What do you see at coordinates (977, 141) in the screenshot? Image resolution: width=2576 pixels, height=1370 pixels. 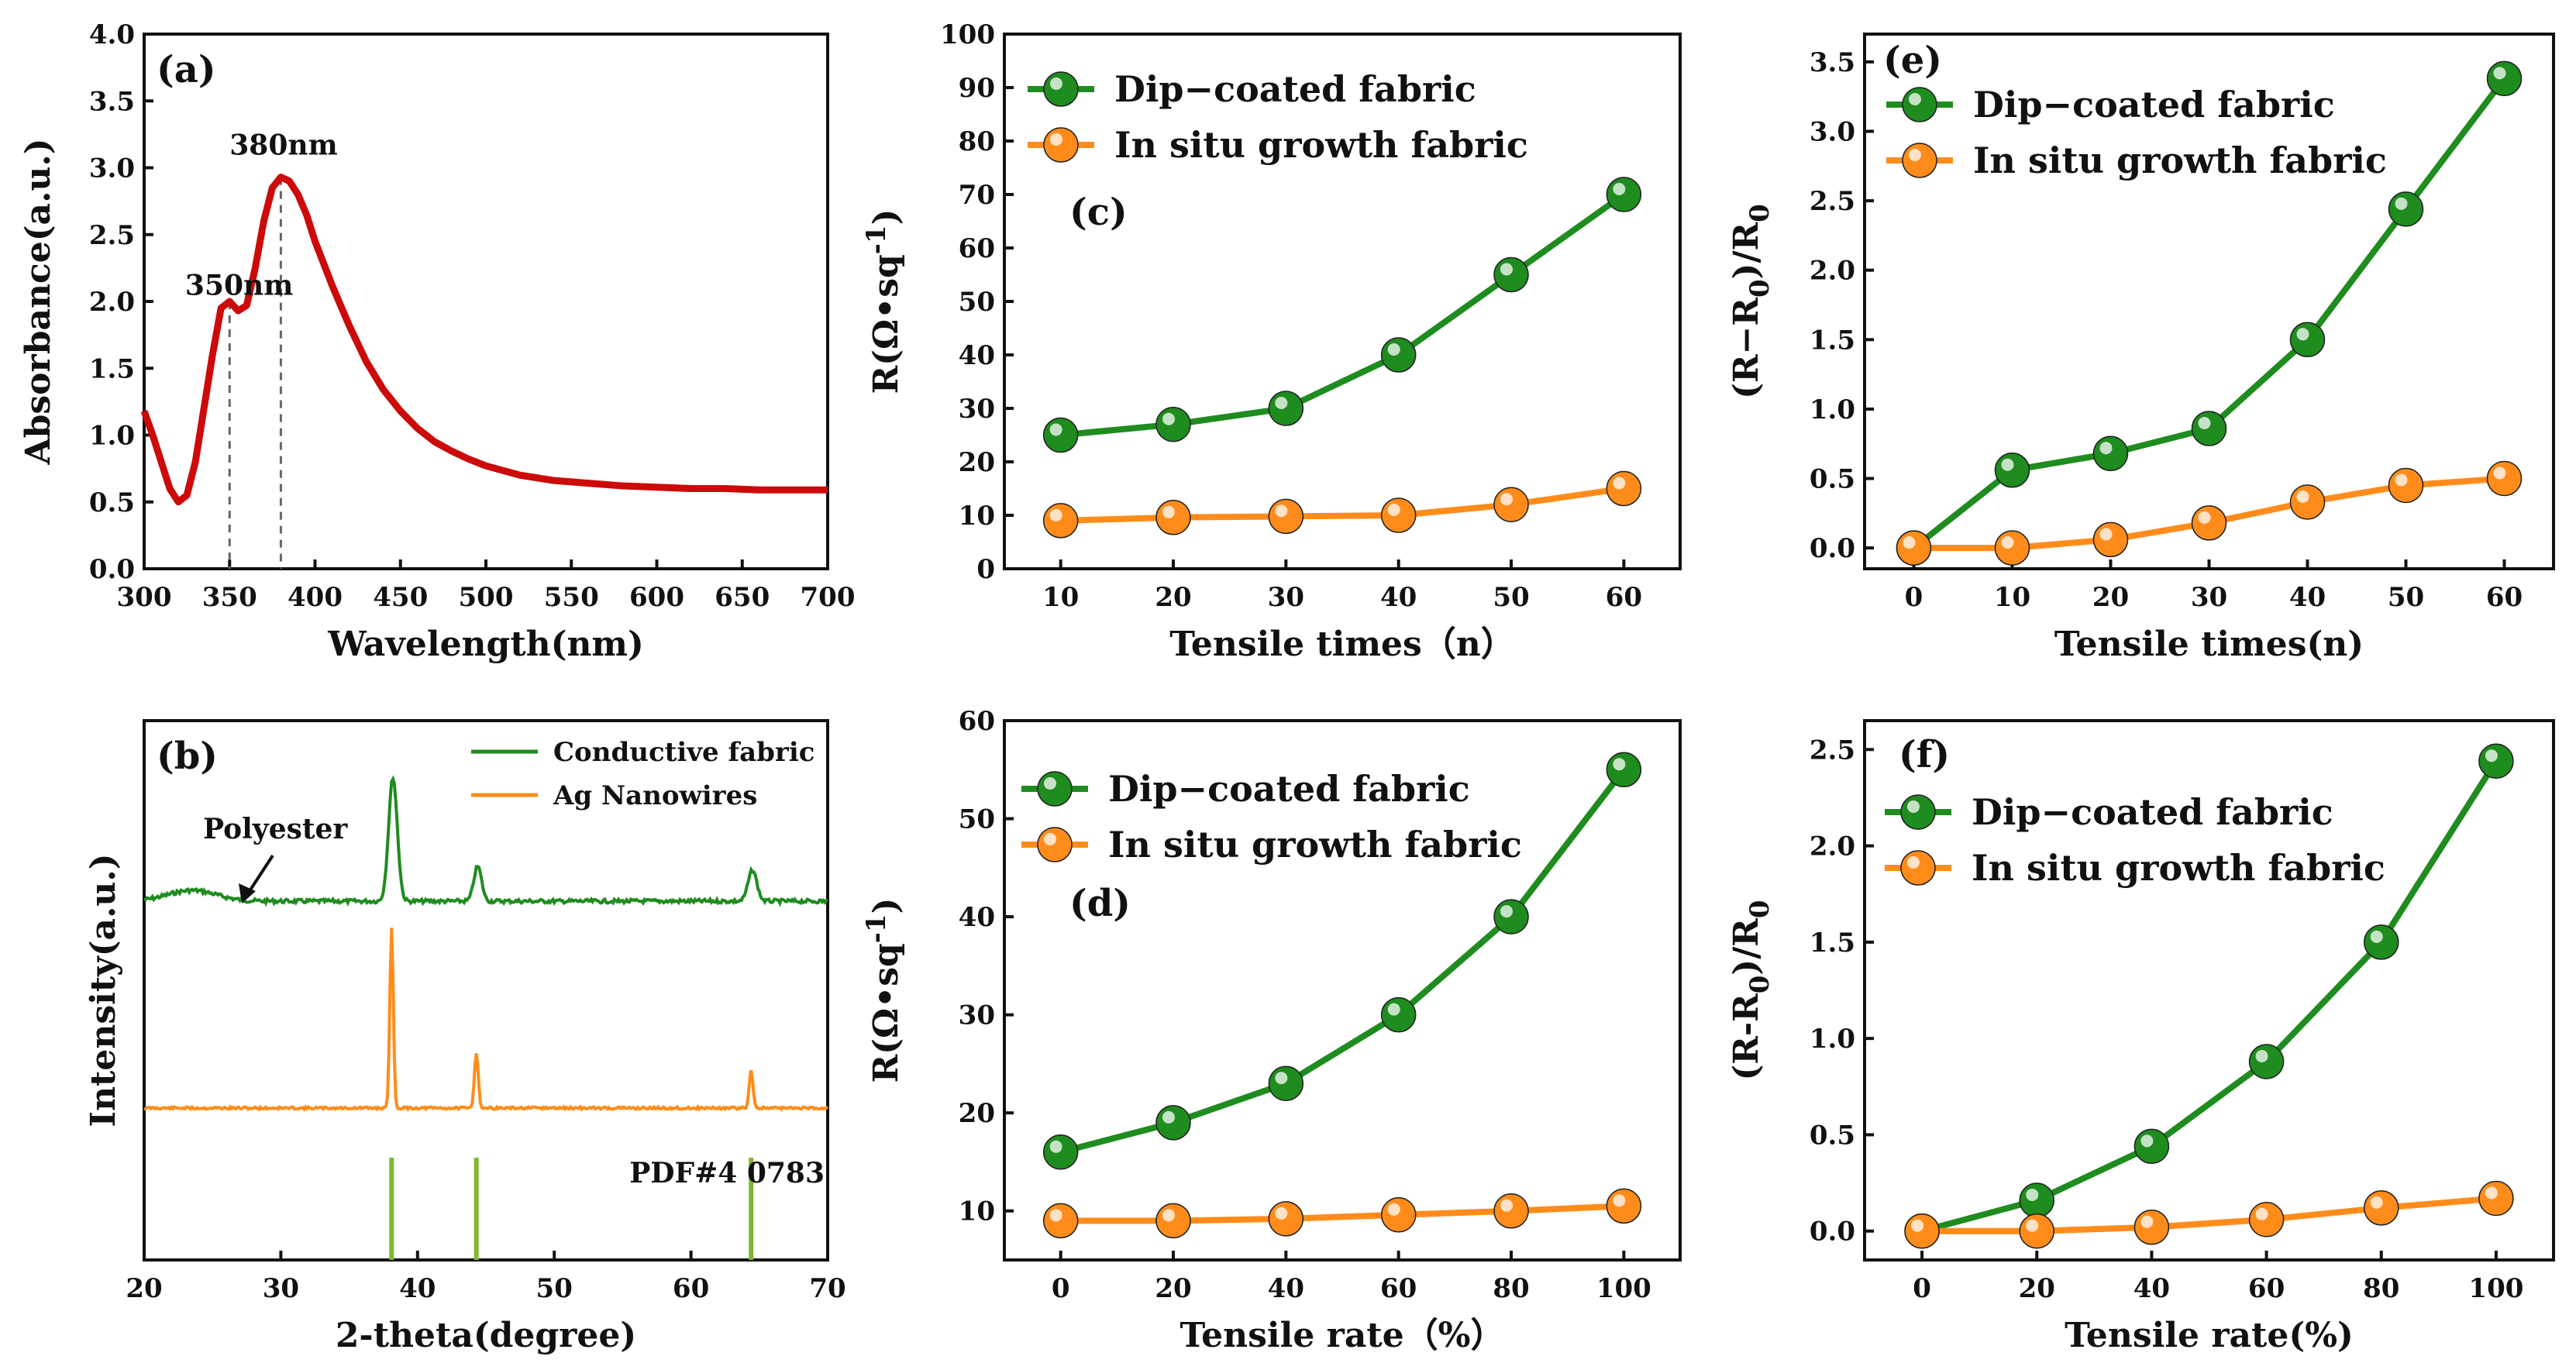 I see `y-tick-label: 80` at bounding box center [977, 141].